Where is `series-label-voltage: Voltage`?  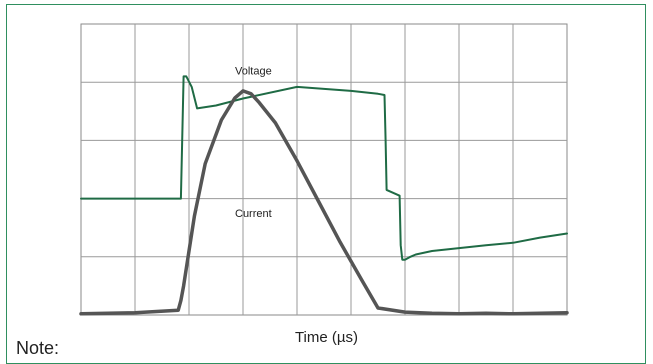 series-label-voltage: Voltage is located at coordinates (253, 72).